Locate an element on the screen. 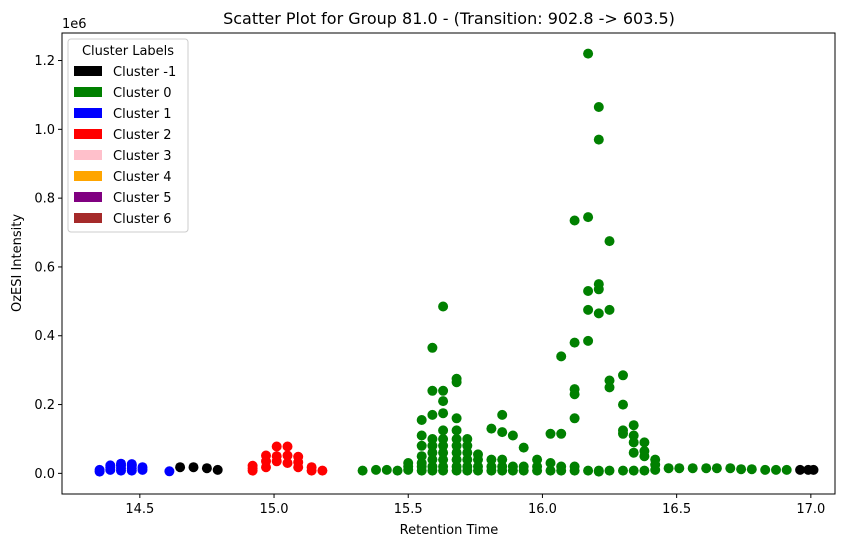 This screenshot has width=846, height=547. x-tick-label: 15.0 is located at coordinates (274, 509).